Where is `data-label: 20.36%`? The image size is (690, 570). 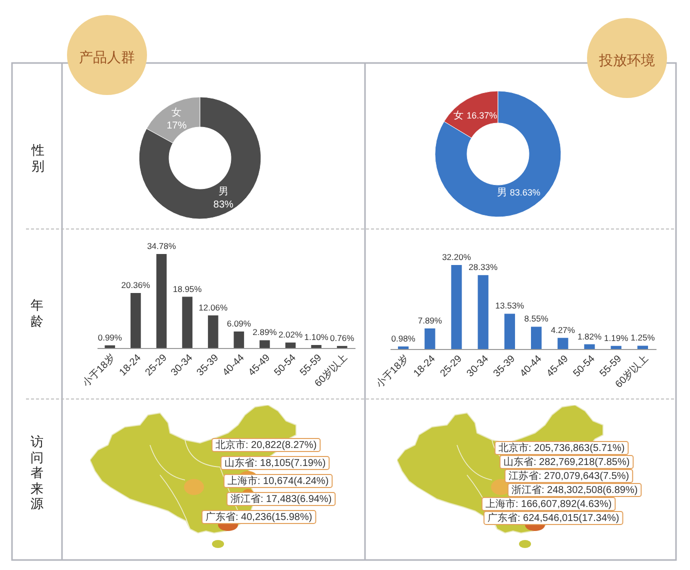
data-label: 20.36% is located at coordinates (136, 285).